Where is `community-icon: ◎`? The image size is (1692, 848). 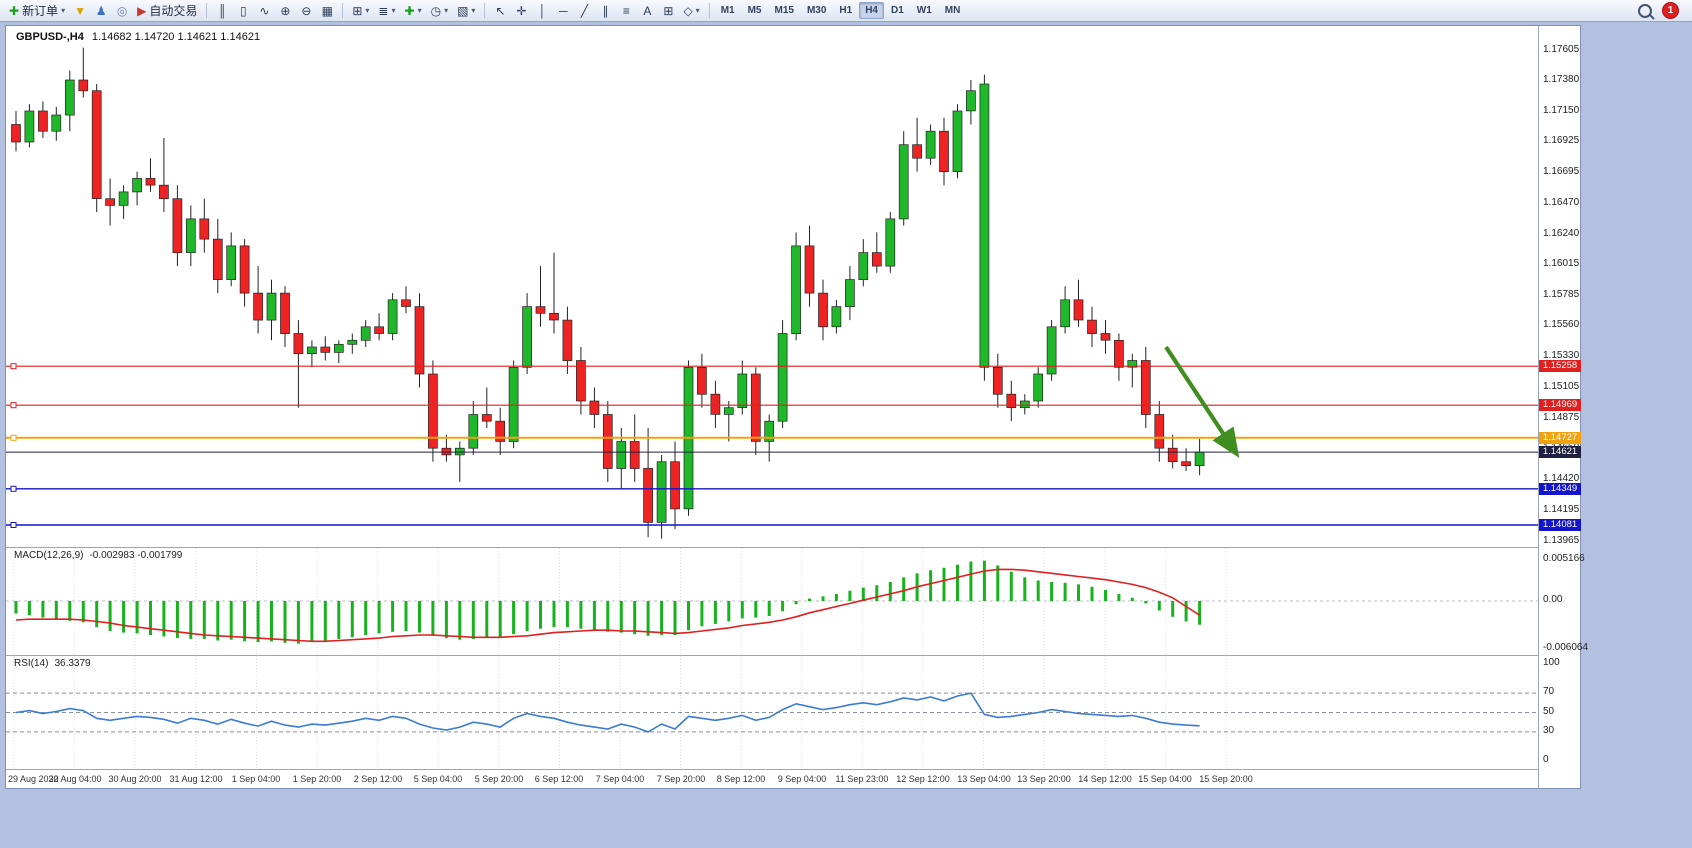
community-icon: ◎ is located at coordinates (122, 11).